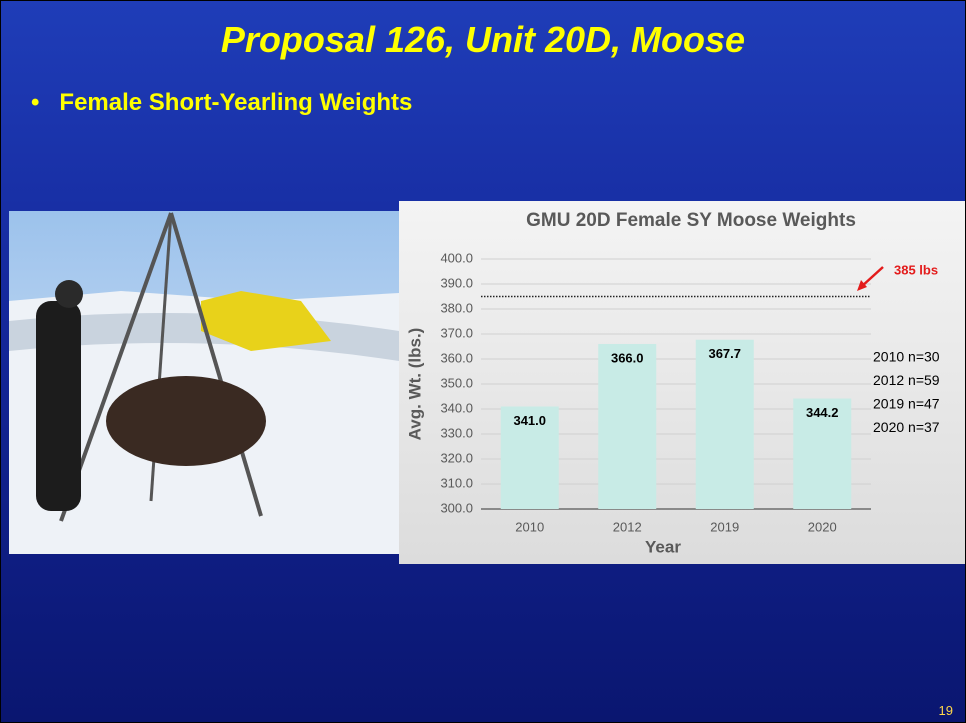  What do you see at coordinates (456, 332) in the screenshot?
I see `y-tick-label: 370.0` at bounding box center [456, 332].